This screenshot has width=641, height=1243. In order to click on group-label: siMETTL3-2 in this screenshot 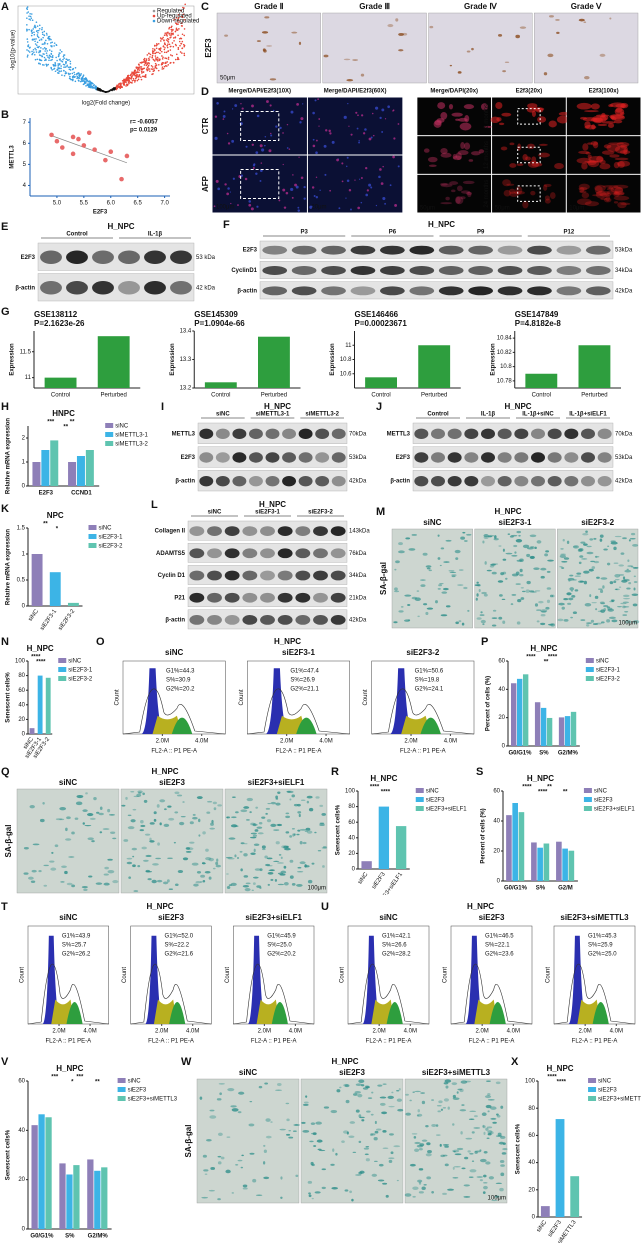, I will do `click(322, 415)`.